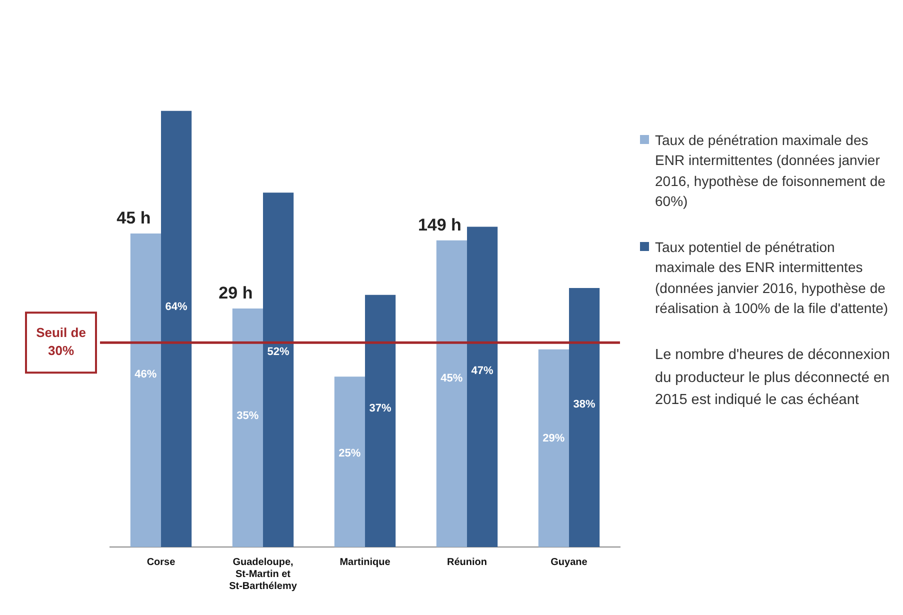 This screenshot has height=615, width=903. Describe the element at coordinates (61, 341) in the screenshot. I see `ref-line-label: Seuil de 30%` at that location.